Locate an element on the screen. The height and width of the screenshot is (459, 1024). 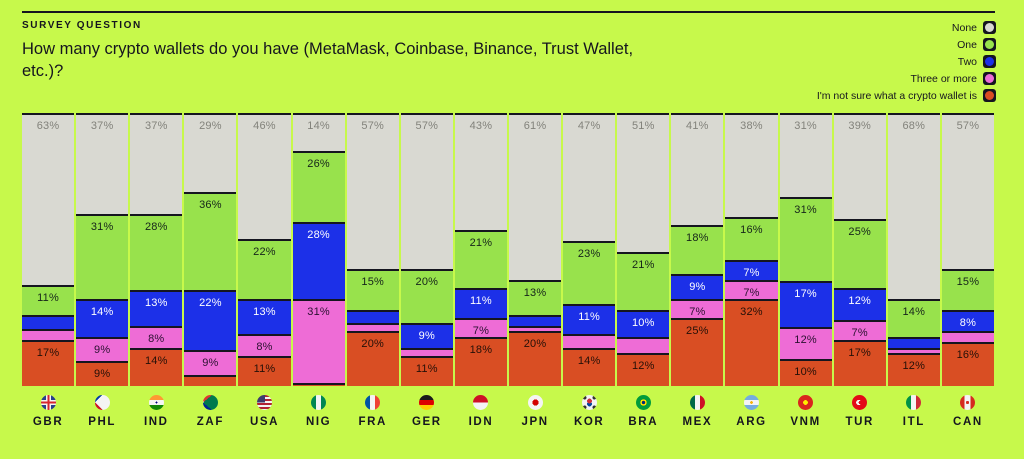
bar-segment-one: 22% is located at coordinates (264, 268).